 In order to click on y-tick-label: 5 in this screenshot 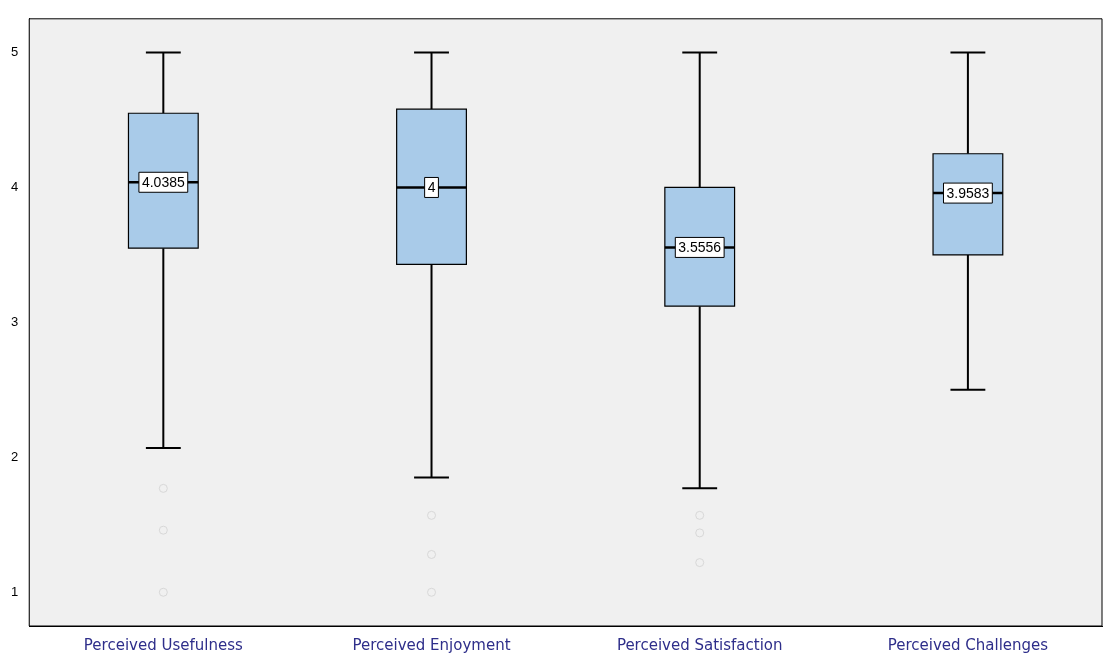, I will do `click(15, 52)`.